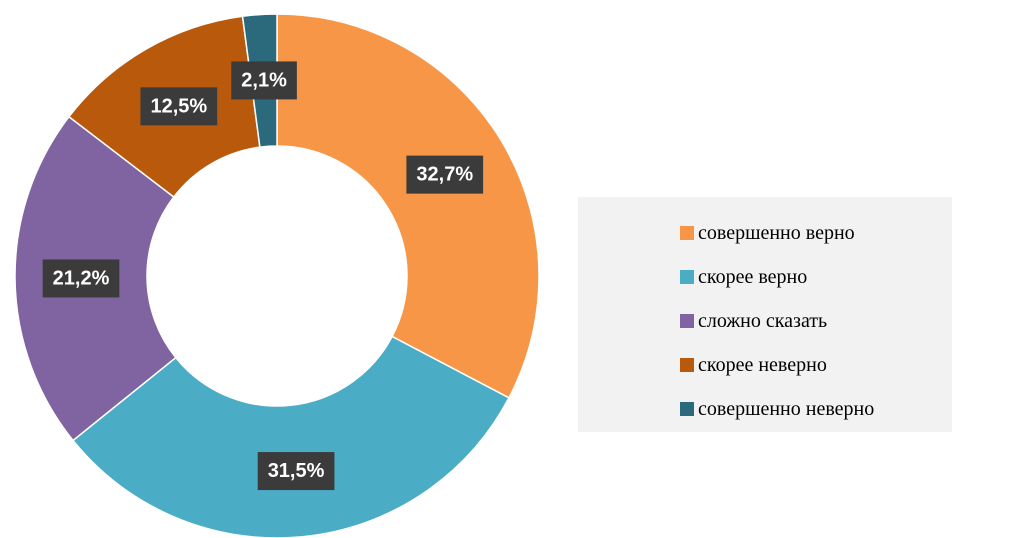  What do you see at coordinates (776, 233) in the screenshot?
I see `legend-label: совершенно верно` at bounding box center [776, 233].